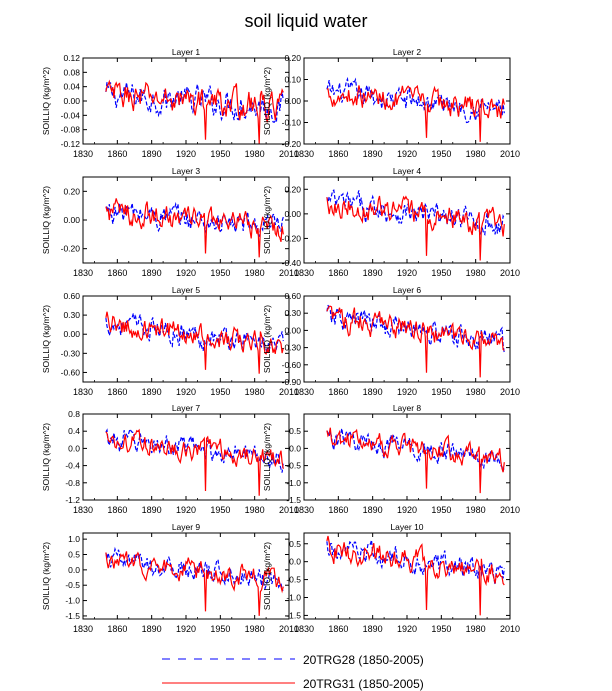 This screenshot has height=691, width=612. I want to click on legend: 20TRG28 (1850-2005) 20TRG31 (1850-2005), so click(293, 672).